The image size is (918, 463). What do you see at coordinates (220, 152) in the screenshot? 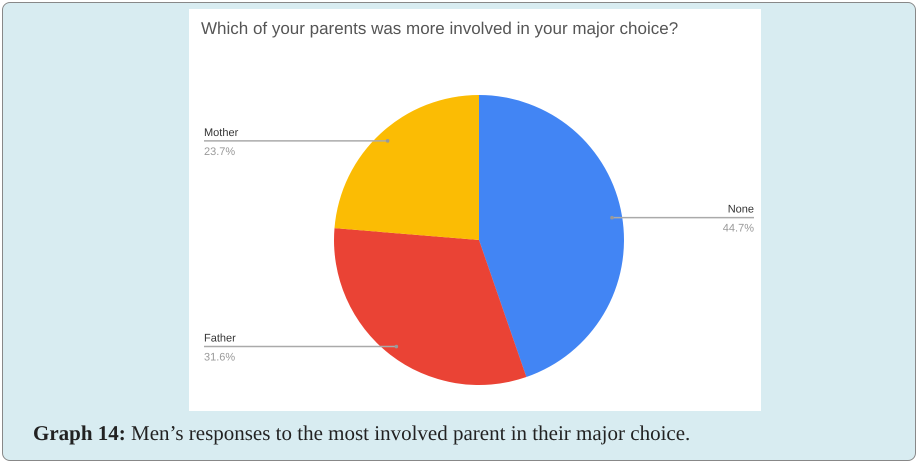
I see `data-label: 23.7%` at bounding box center [220, 152].